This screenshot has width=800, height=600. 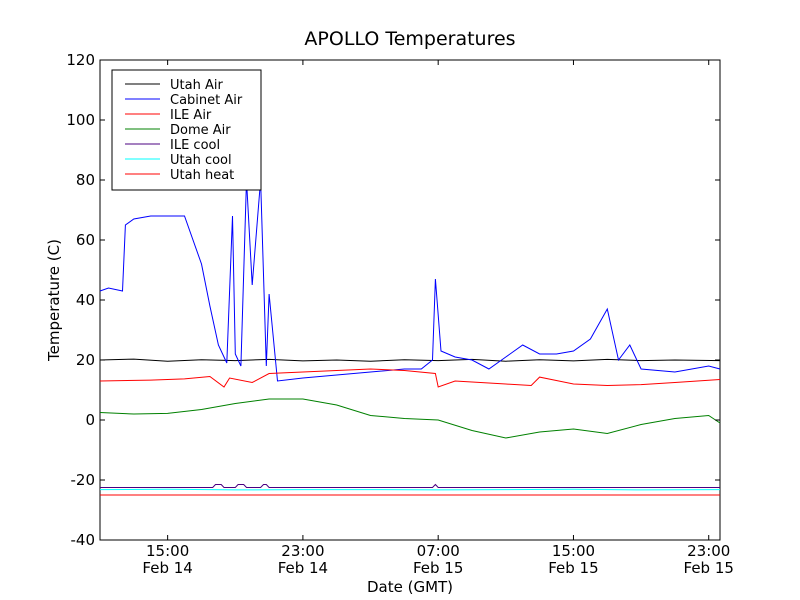 I want to click on y-tick-label: 40, so click(x=85, y=300).